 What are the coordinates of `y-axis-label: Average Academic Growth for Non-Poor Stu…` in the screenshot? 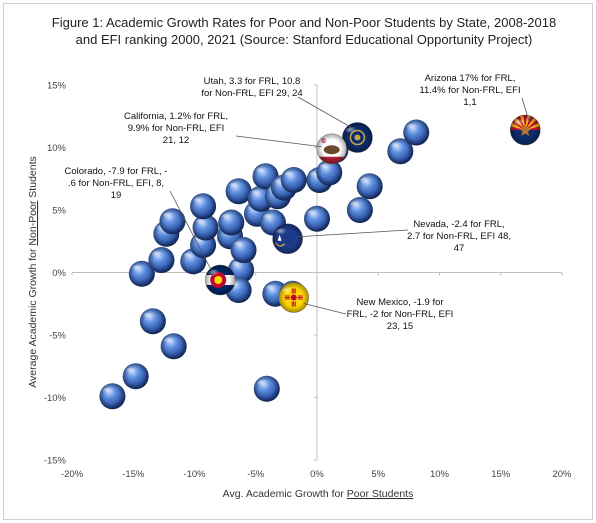 It's located at (33, 272).